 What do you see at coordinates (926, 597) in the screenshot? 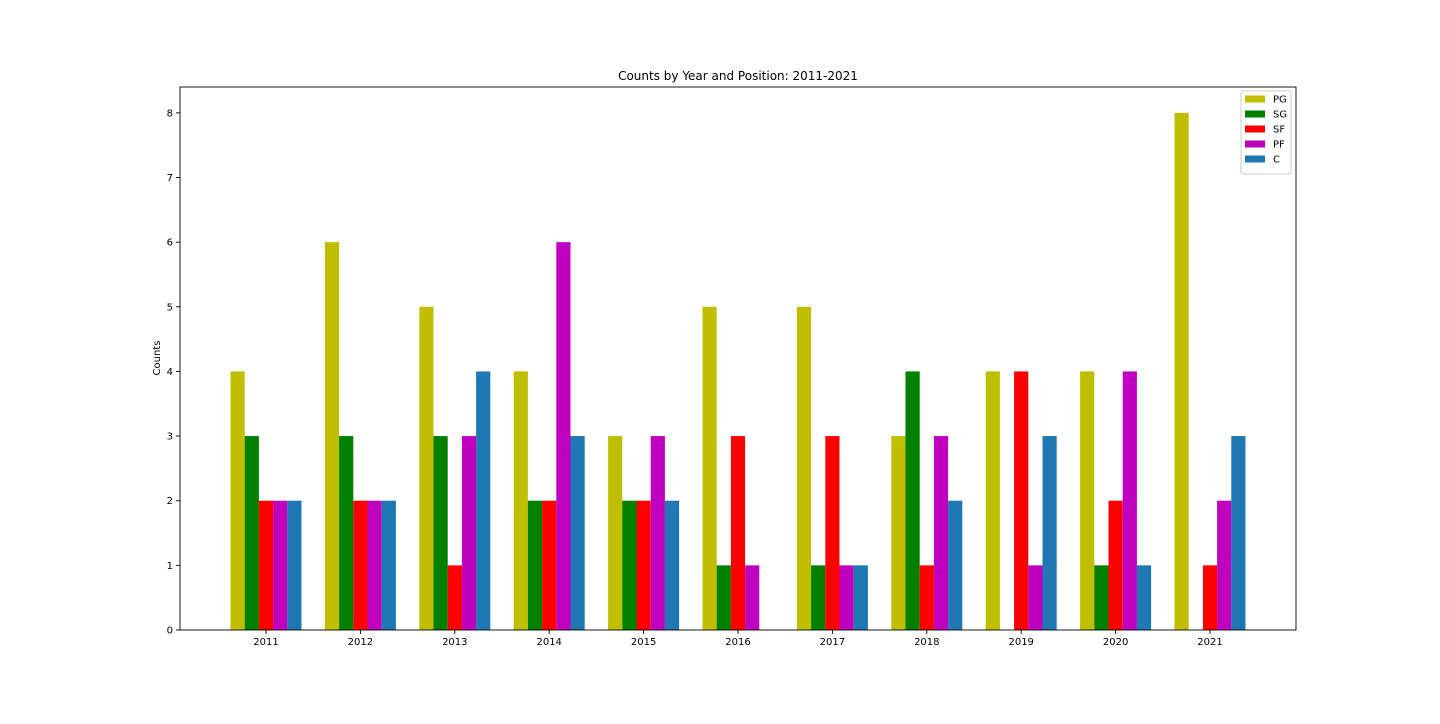
I see `bar-sf-2018` at bounding box center [926, 597].